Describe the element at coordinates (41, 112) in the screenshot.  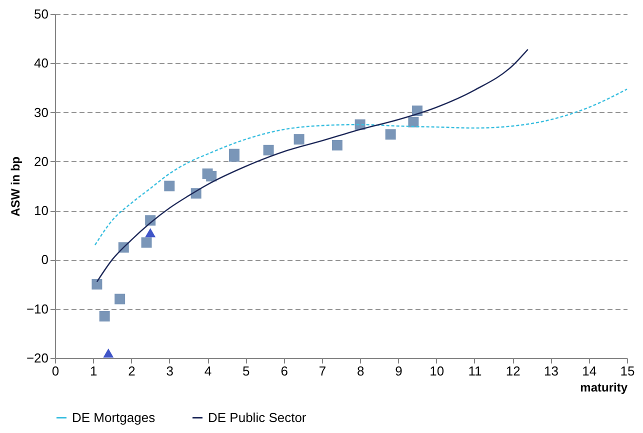
I see `y-tick-label: 30` at that location.